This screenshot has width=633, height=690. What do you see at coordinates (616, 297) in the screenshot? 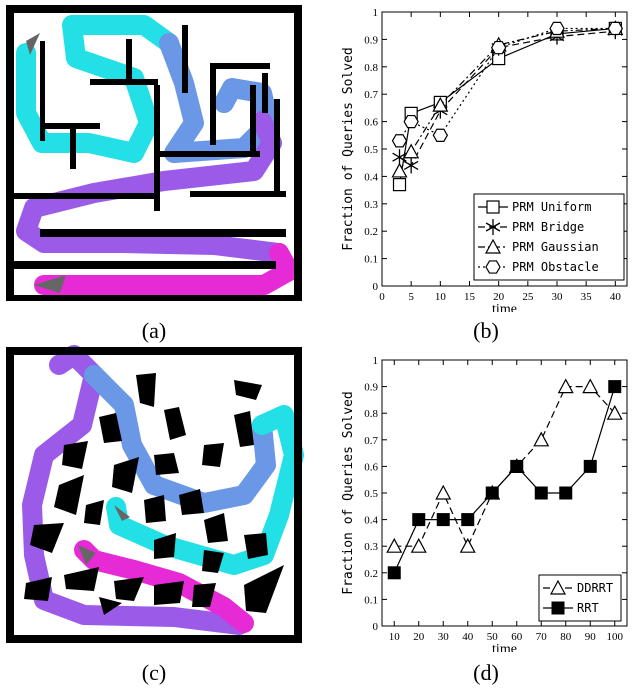
I see `x-tick-label: 40` at bounding box center [616, 297].